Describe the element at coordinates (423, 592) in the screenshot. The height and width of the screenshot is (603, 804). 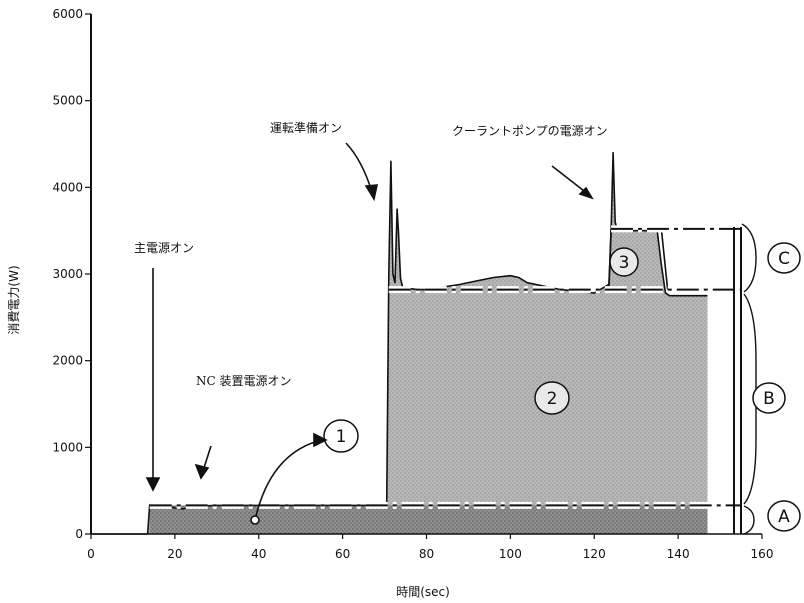
I see `x-axis-title: 時間(sec)` at that location.